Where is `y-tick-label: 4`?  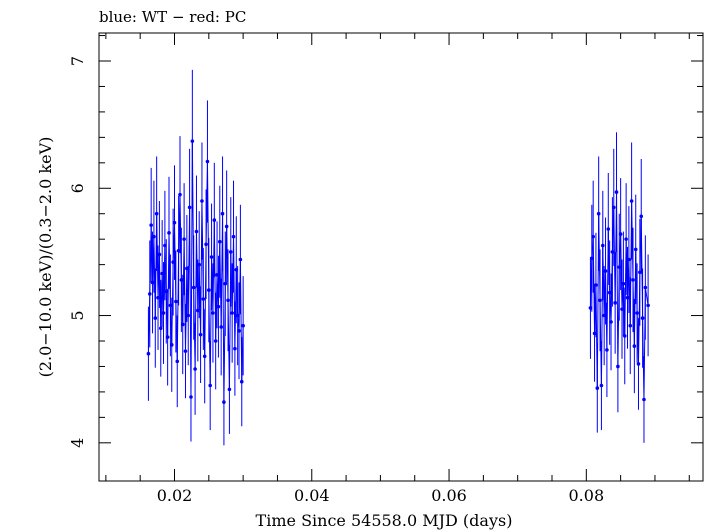 y-tick-label: 4 is located at coordinates (77, 443).